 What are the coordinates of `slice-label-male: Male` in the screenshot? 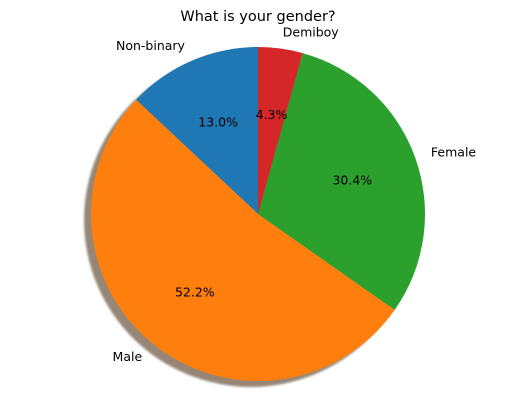 It's located at (128, 356).